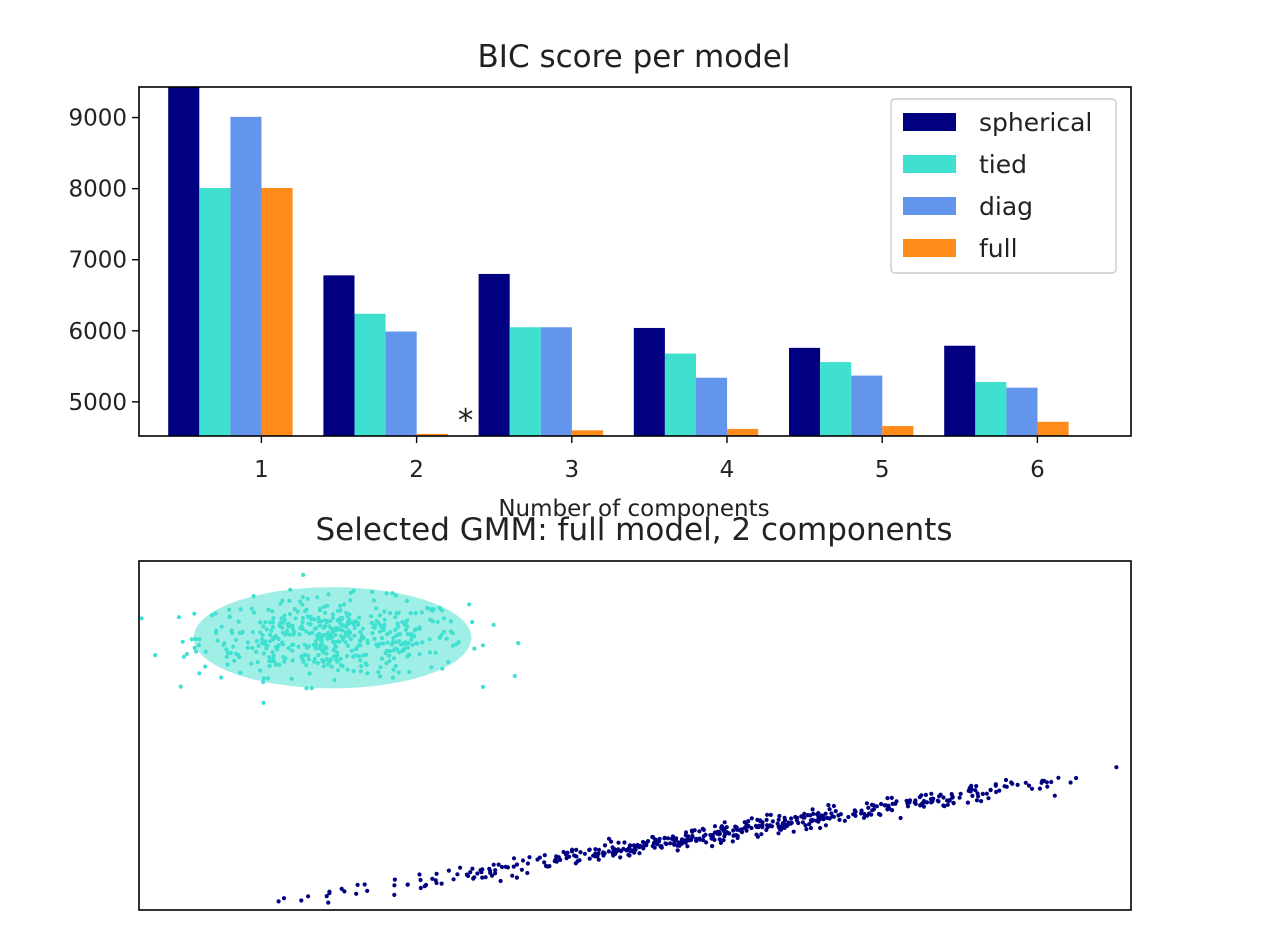 Image resolution: width=1282 pixels, height=930 pixels. What do you see at coordinates (97, 190) in the screenshot?
I see `y-tick-label: 8000` at bounding box center [97, 190].